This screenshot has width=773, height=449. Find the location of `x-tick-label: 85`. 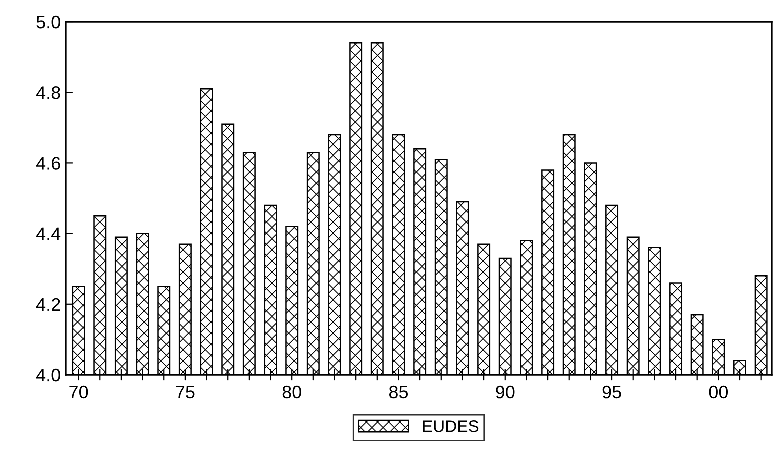

x-tick-label: 85 is located at coordinates (398, 392).